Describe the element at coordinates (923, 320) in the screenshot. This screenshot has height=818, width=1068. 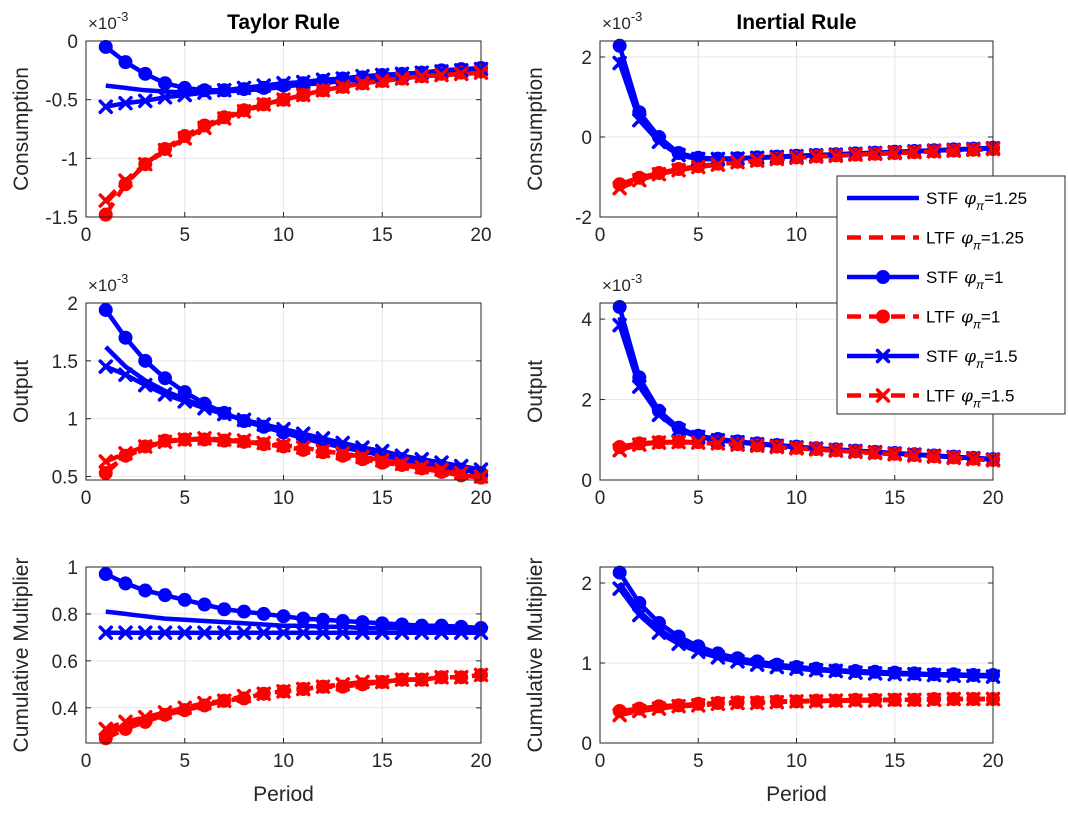
I see `legend-entry-4: LTF φπ=1` at that location.